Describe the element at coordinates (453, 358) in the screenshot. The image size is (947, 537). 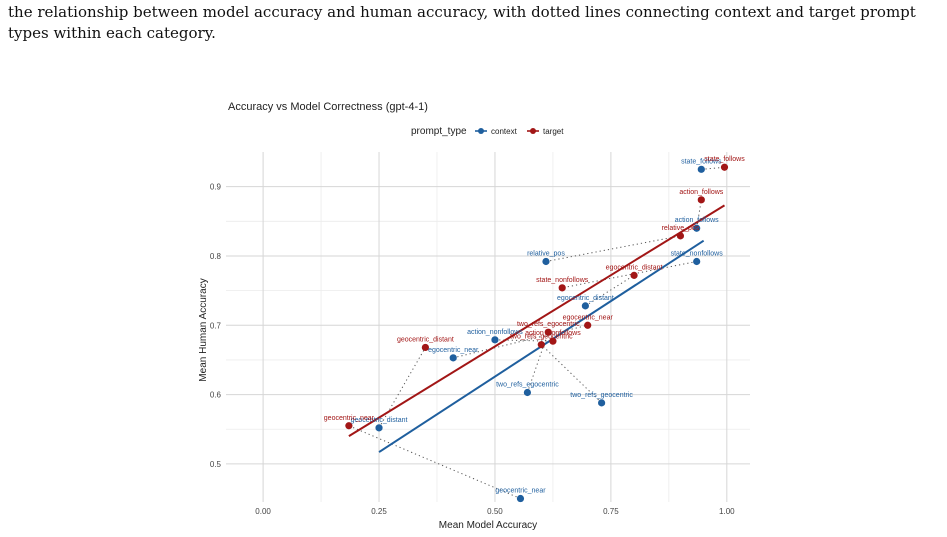
I see `point-context-egocentric_near` at that location.